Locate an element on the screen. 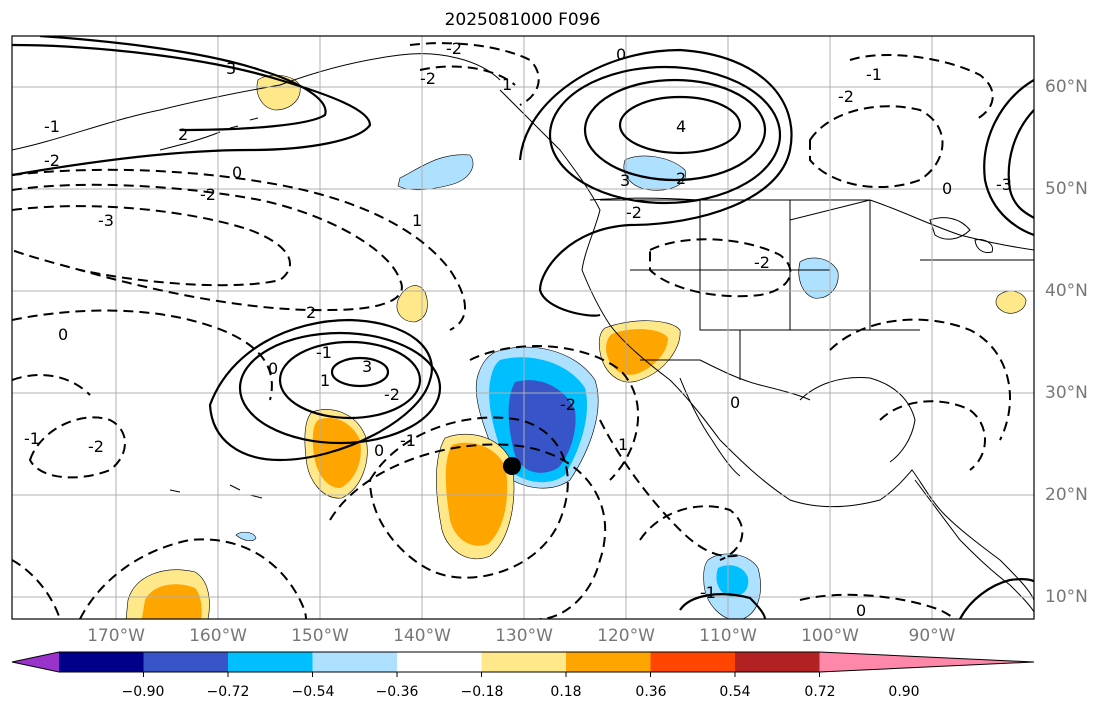 The height and width of the screenshot is (712, 1105). lon-label: 170°W is located at coordinates (116, 636).